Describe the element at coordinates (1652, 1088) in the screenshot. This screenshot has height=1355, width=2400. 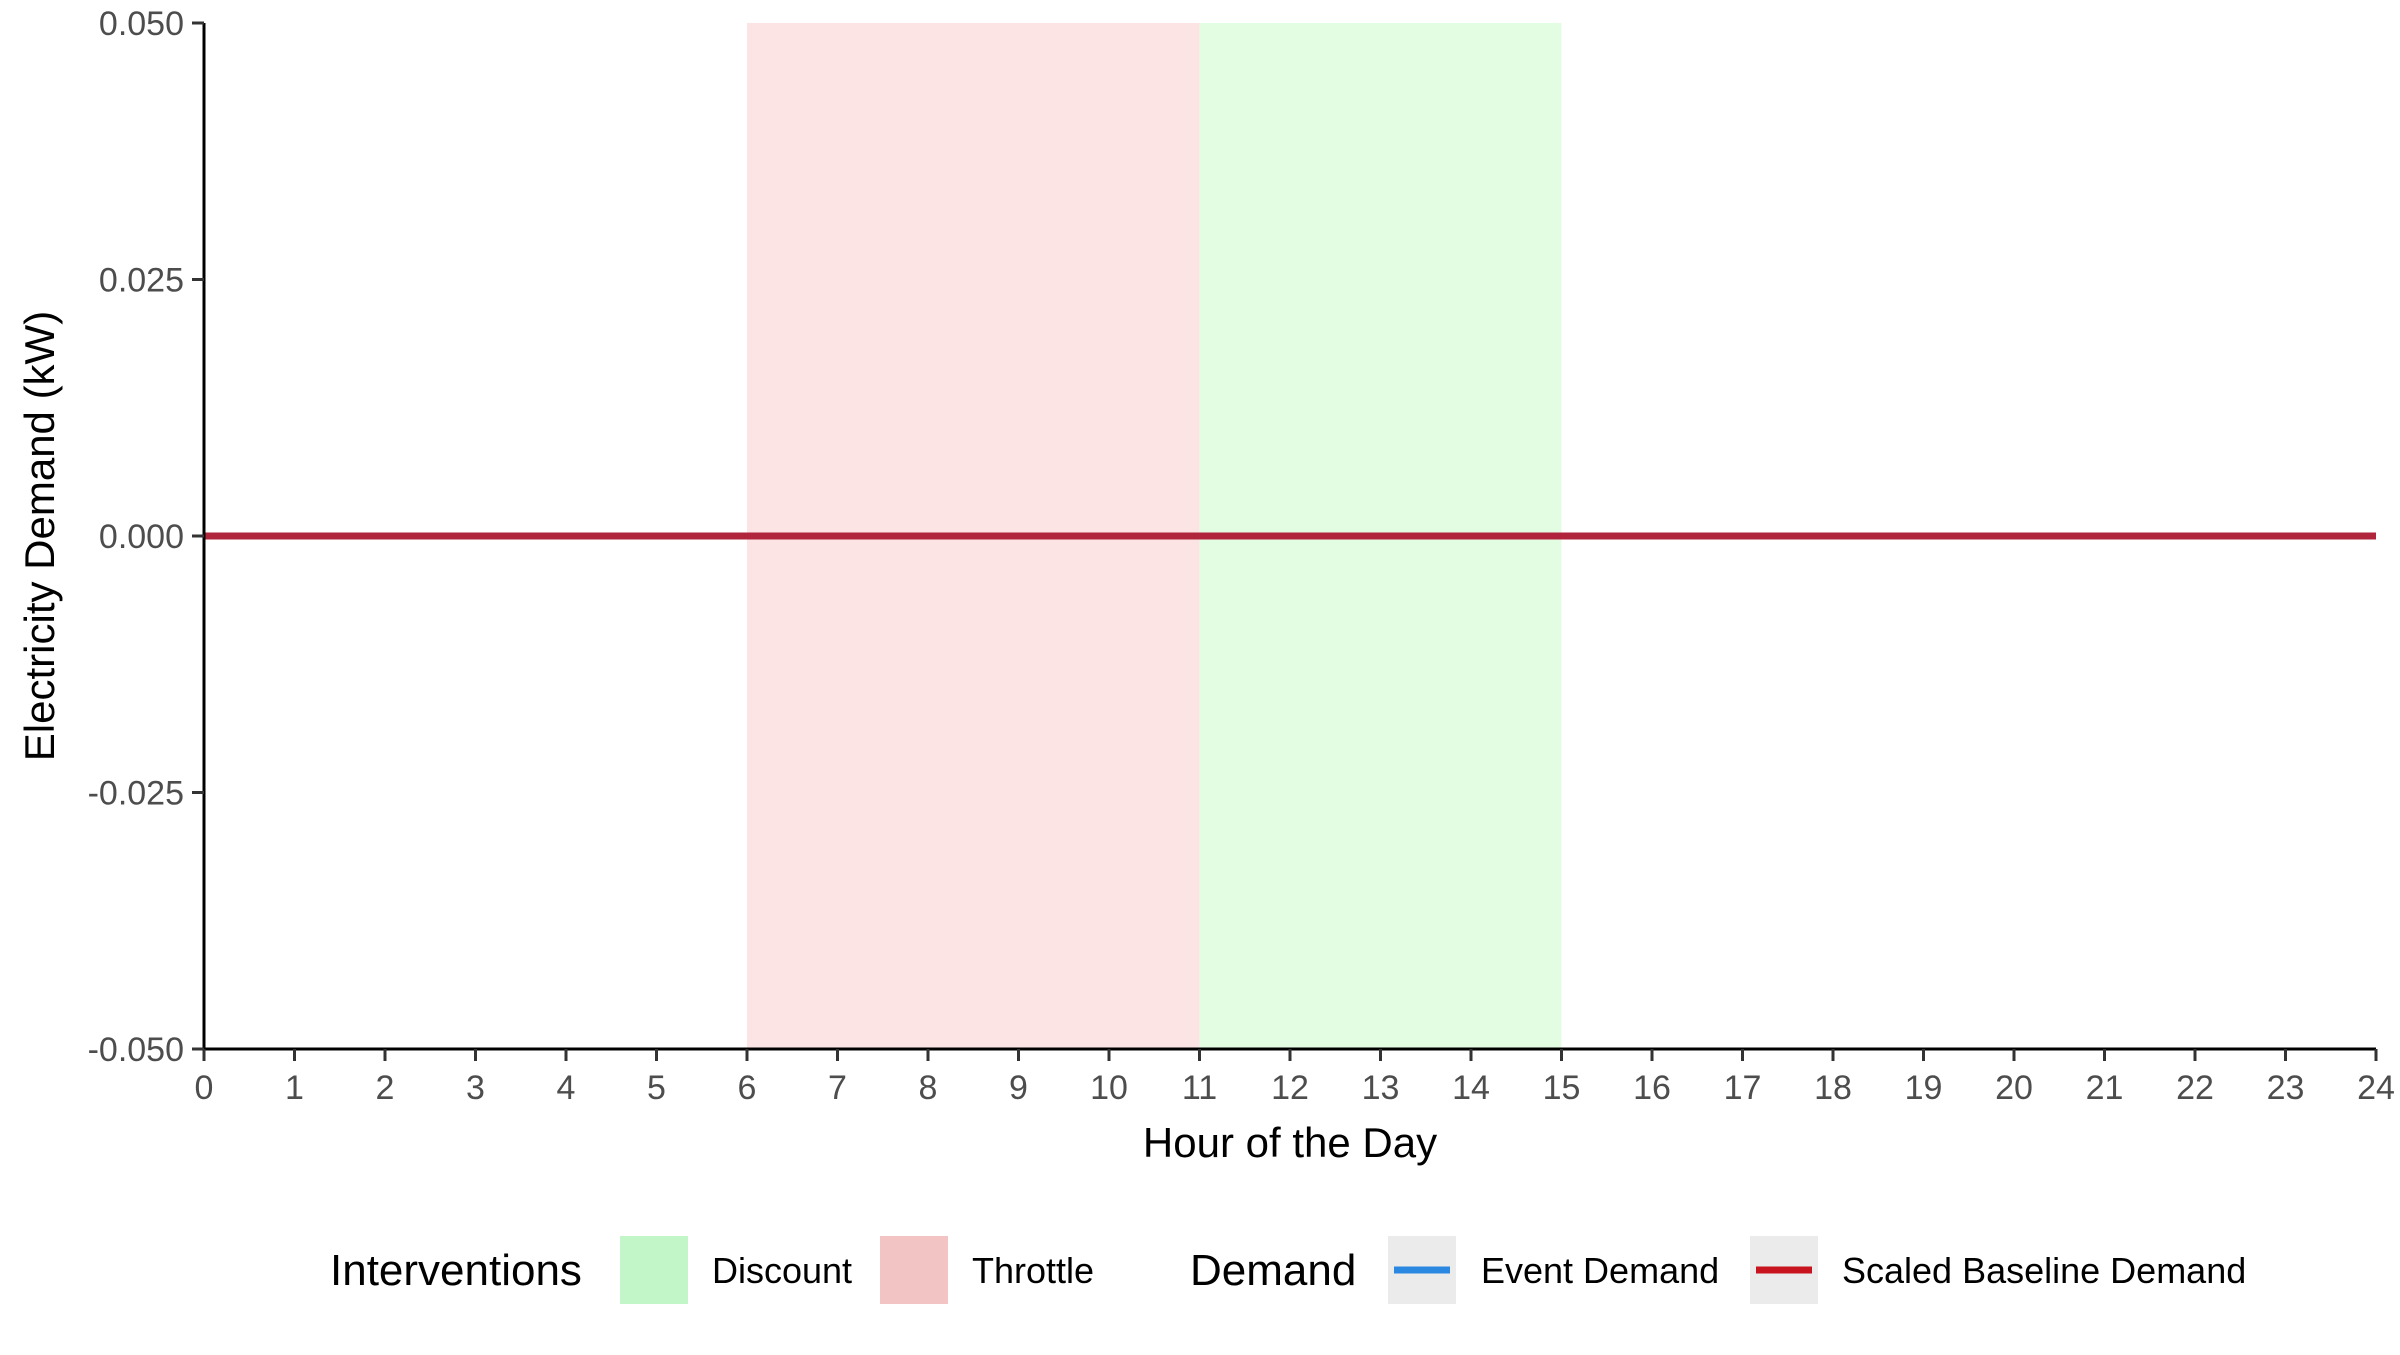
I see `x-tick-label: 16` at that location.